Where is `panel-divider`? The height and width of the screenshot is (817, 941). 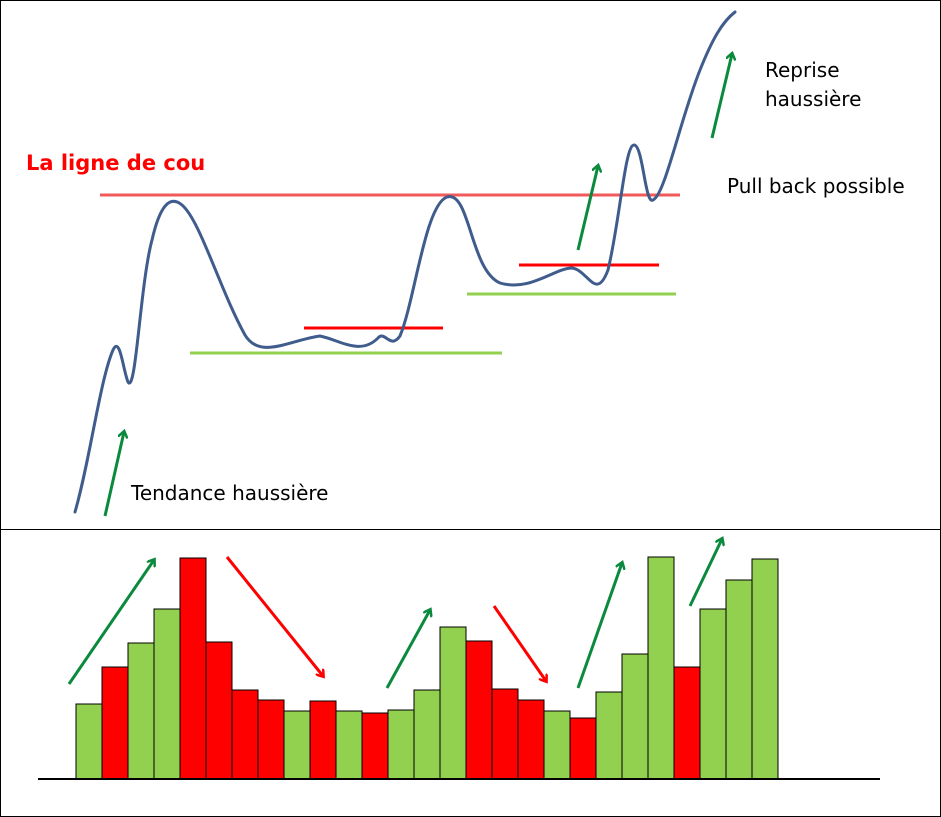 panel-divider is located at coordinates (470, 529).